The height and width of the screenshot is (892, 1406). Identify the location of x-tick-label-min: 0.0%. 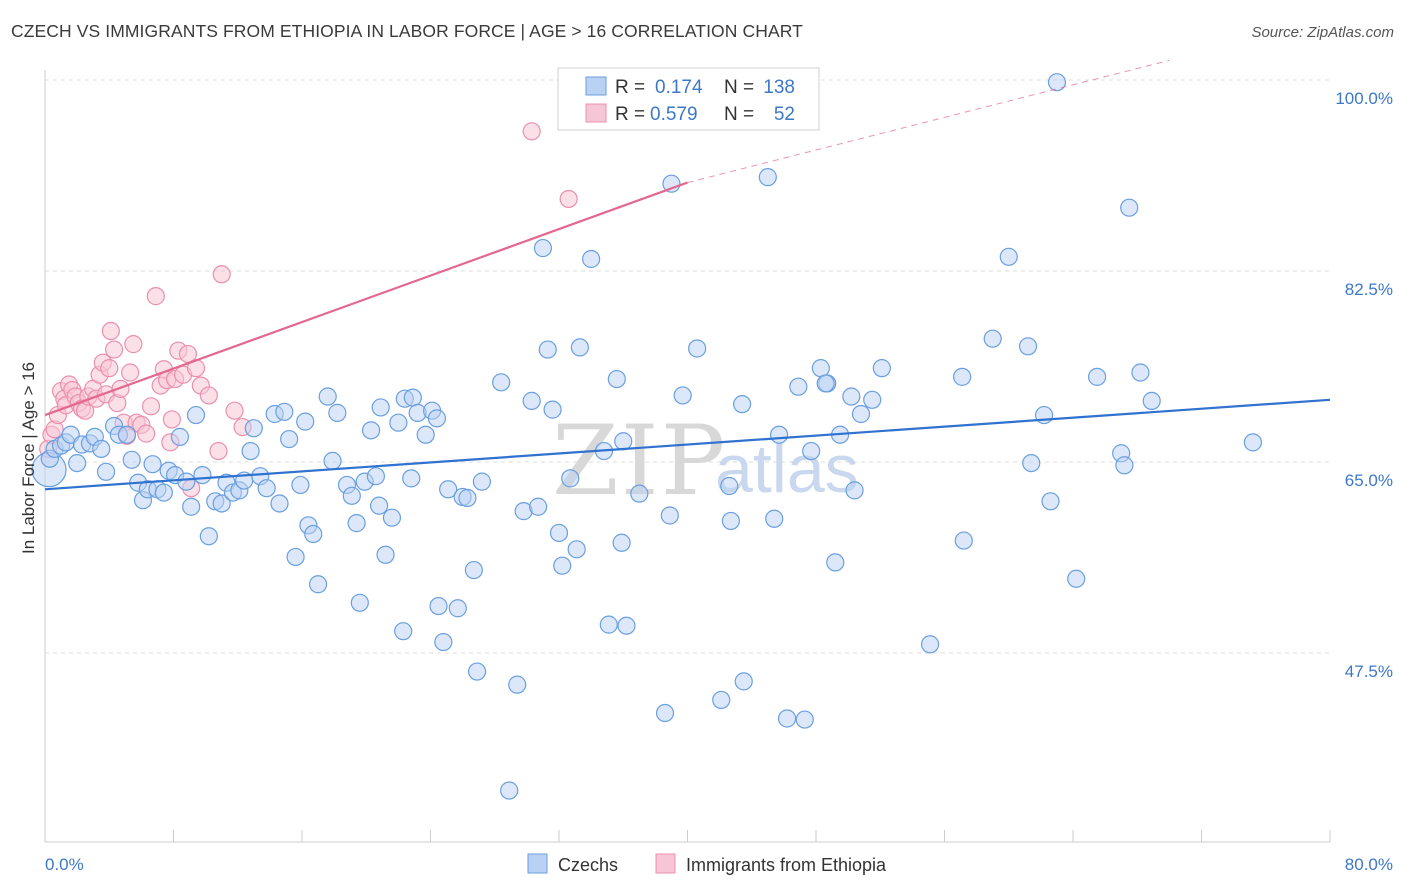
(64, 864).